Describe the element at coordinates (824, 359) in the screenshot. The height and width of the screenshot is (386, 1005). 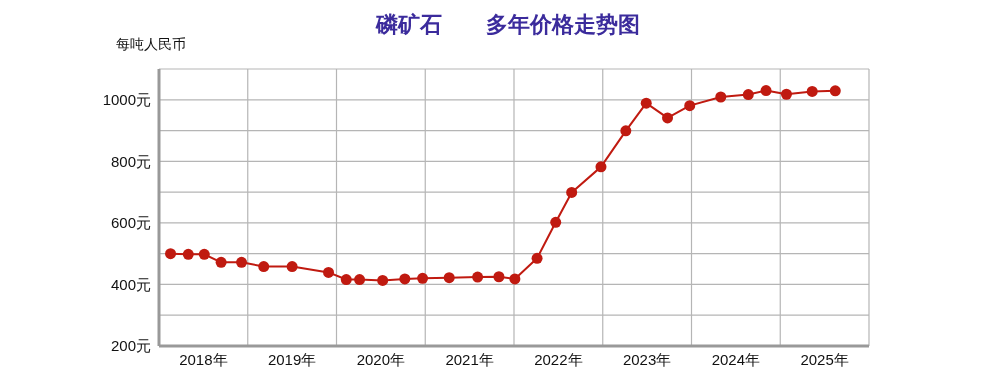
I see `x-tick-label: 2025年` at that location.